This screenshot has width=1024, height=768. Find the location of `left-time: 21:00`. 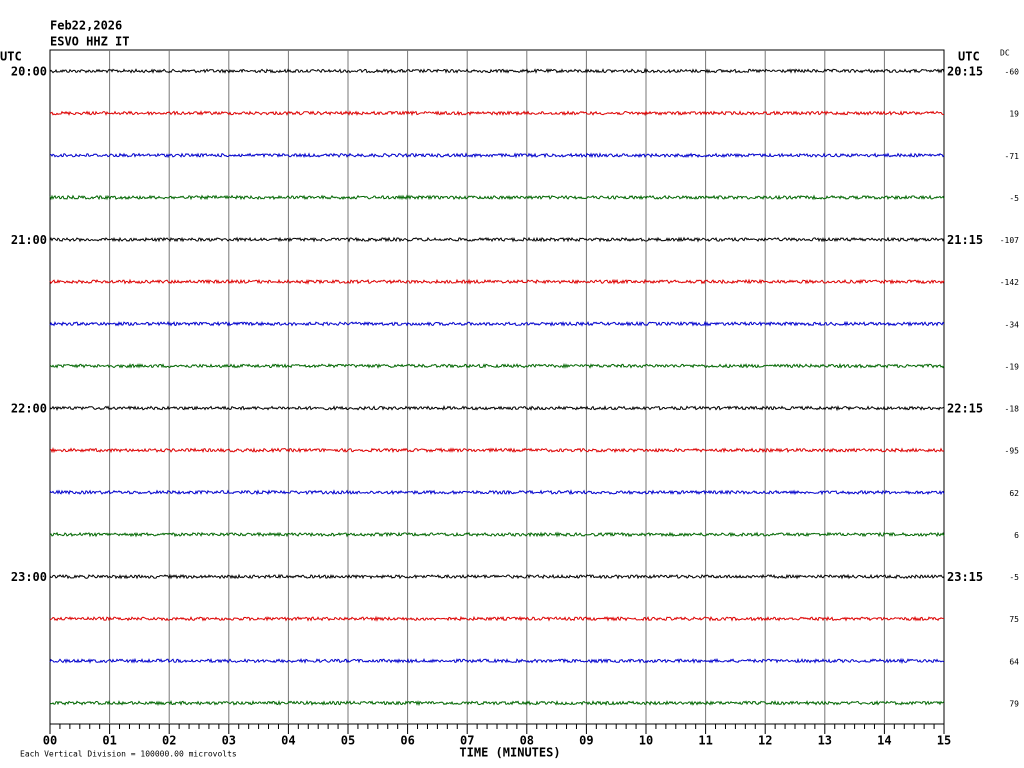

left-time: 21:00 is located at coordinates (29, 240).